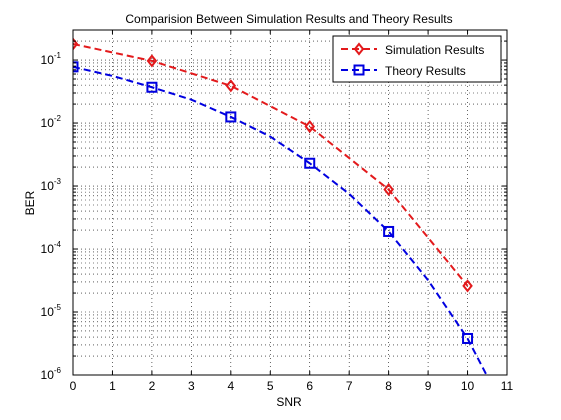 The width and height of the screenshot is (561, 420). I want to click on x-tick-label: 10, so click(468, 386).